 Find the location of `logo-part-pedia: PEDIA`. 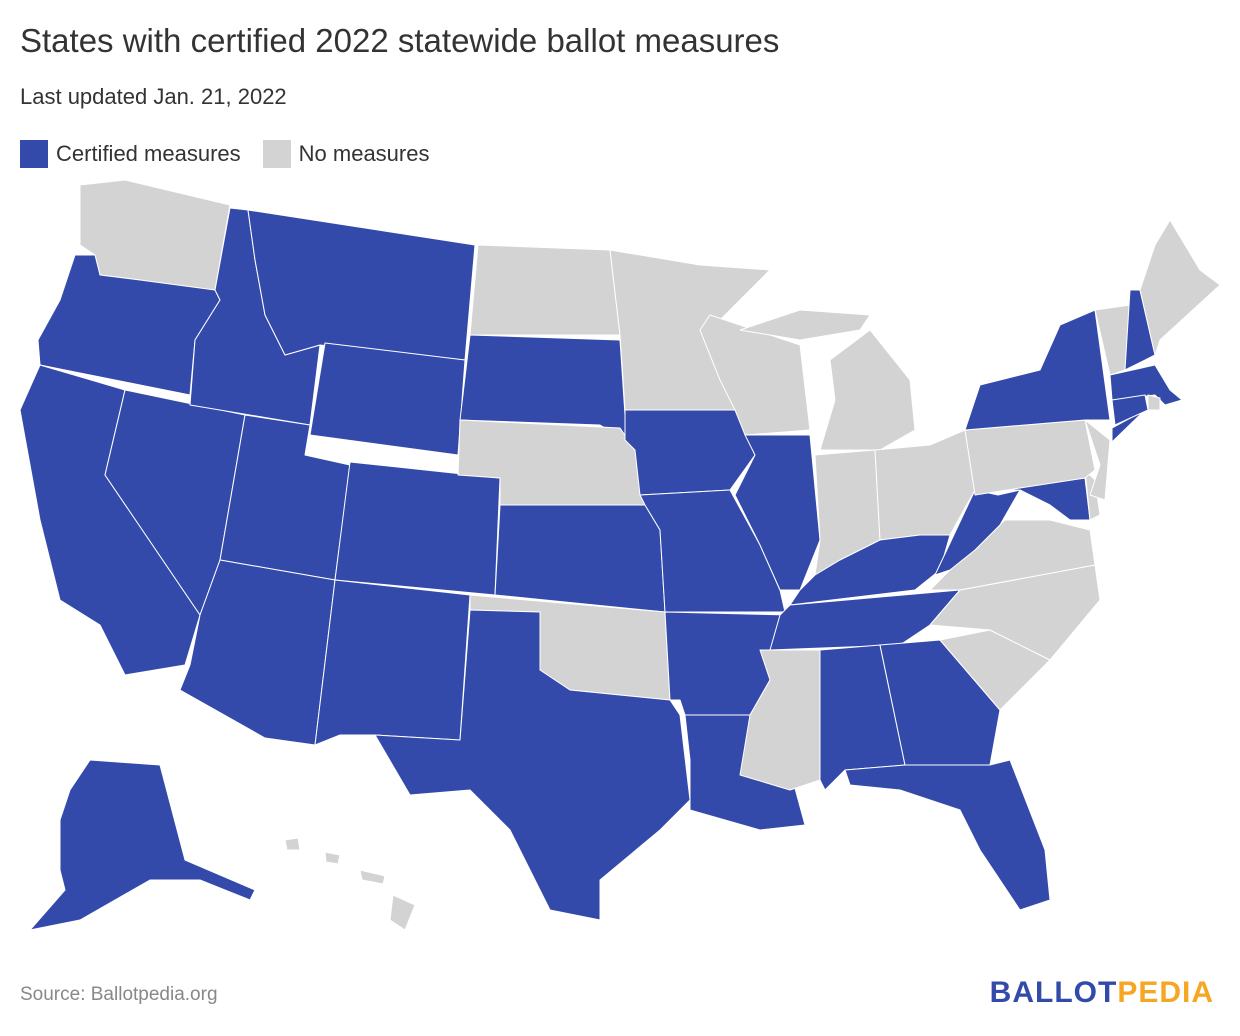

logo-part-pedia: PEDIA is located at coordinates (1165, 992).